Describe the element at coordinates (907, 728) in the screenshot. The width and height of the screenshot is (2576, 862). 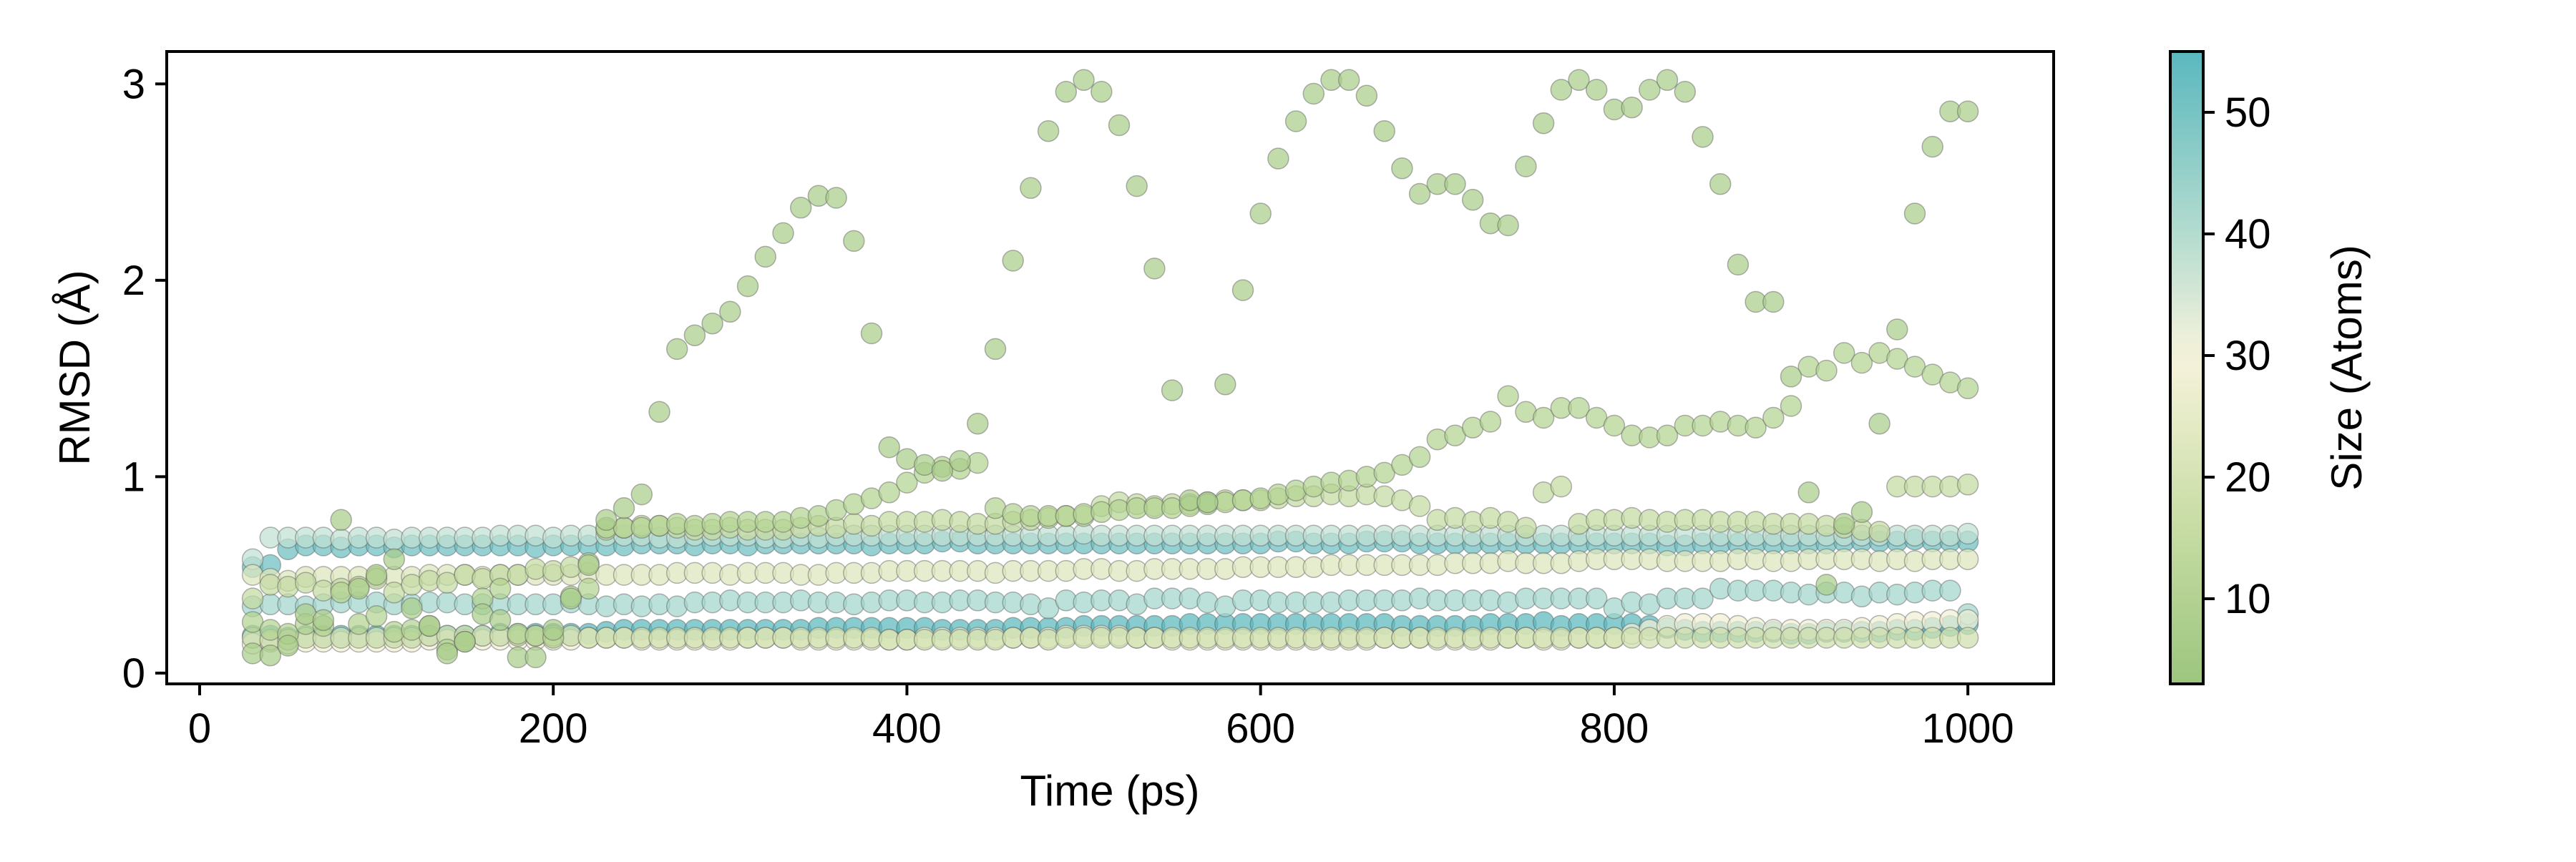
I see `x-tick-label: 400` at that location.